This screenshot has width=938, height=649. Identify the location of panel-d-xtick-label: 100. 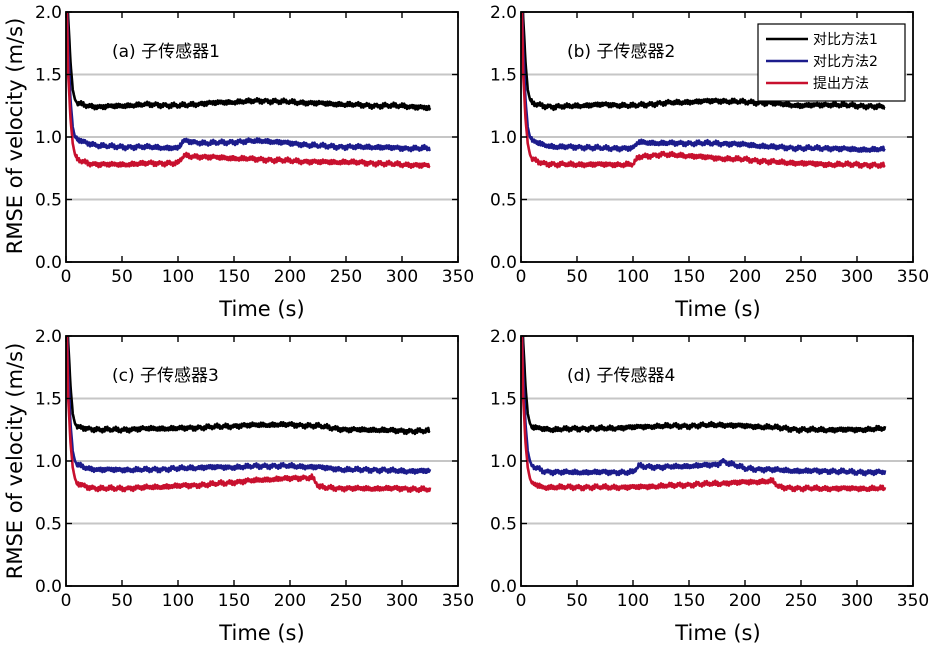
(633, 601).